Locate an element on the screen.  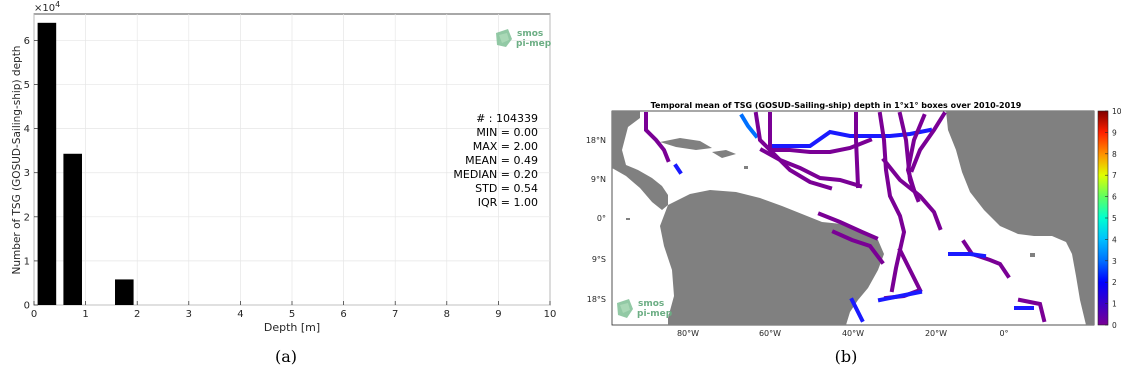
x-tick-label: 3 is located at coordinates (189, 314).